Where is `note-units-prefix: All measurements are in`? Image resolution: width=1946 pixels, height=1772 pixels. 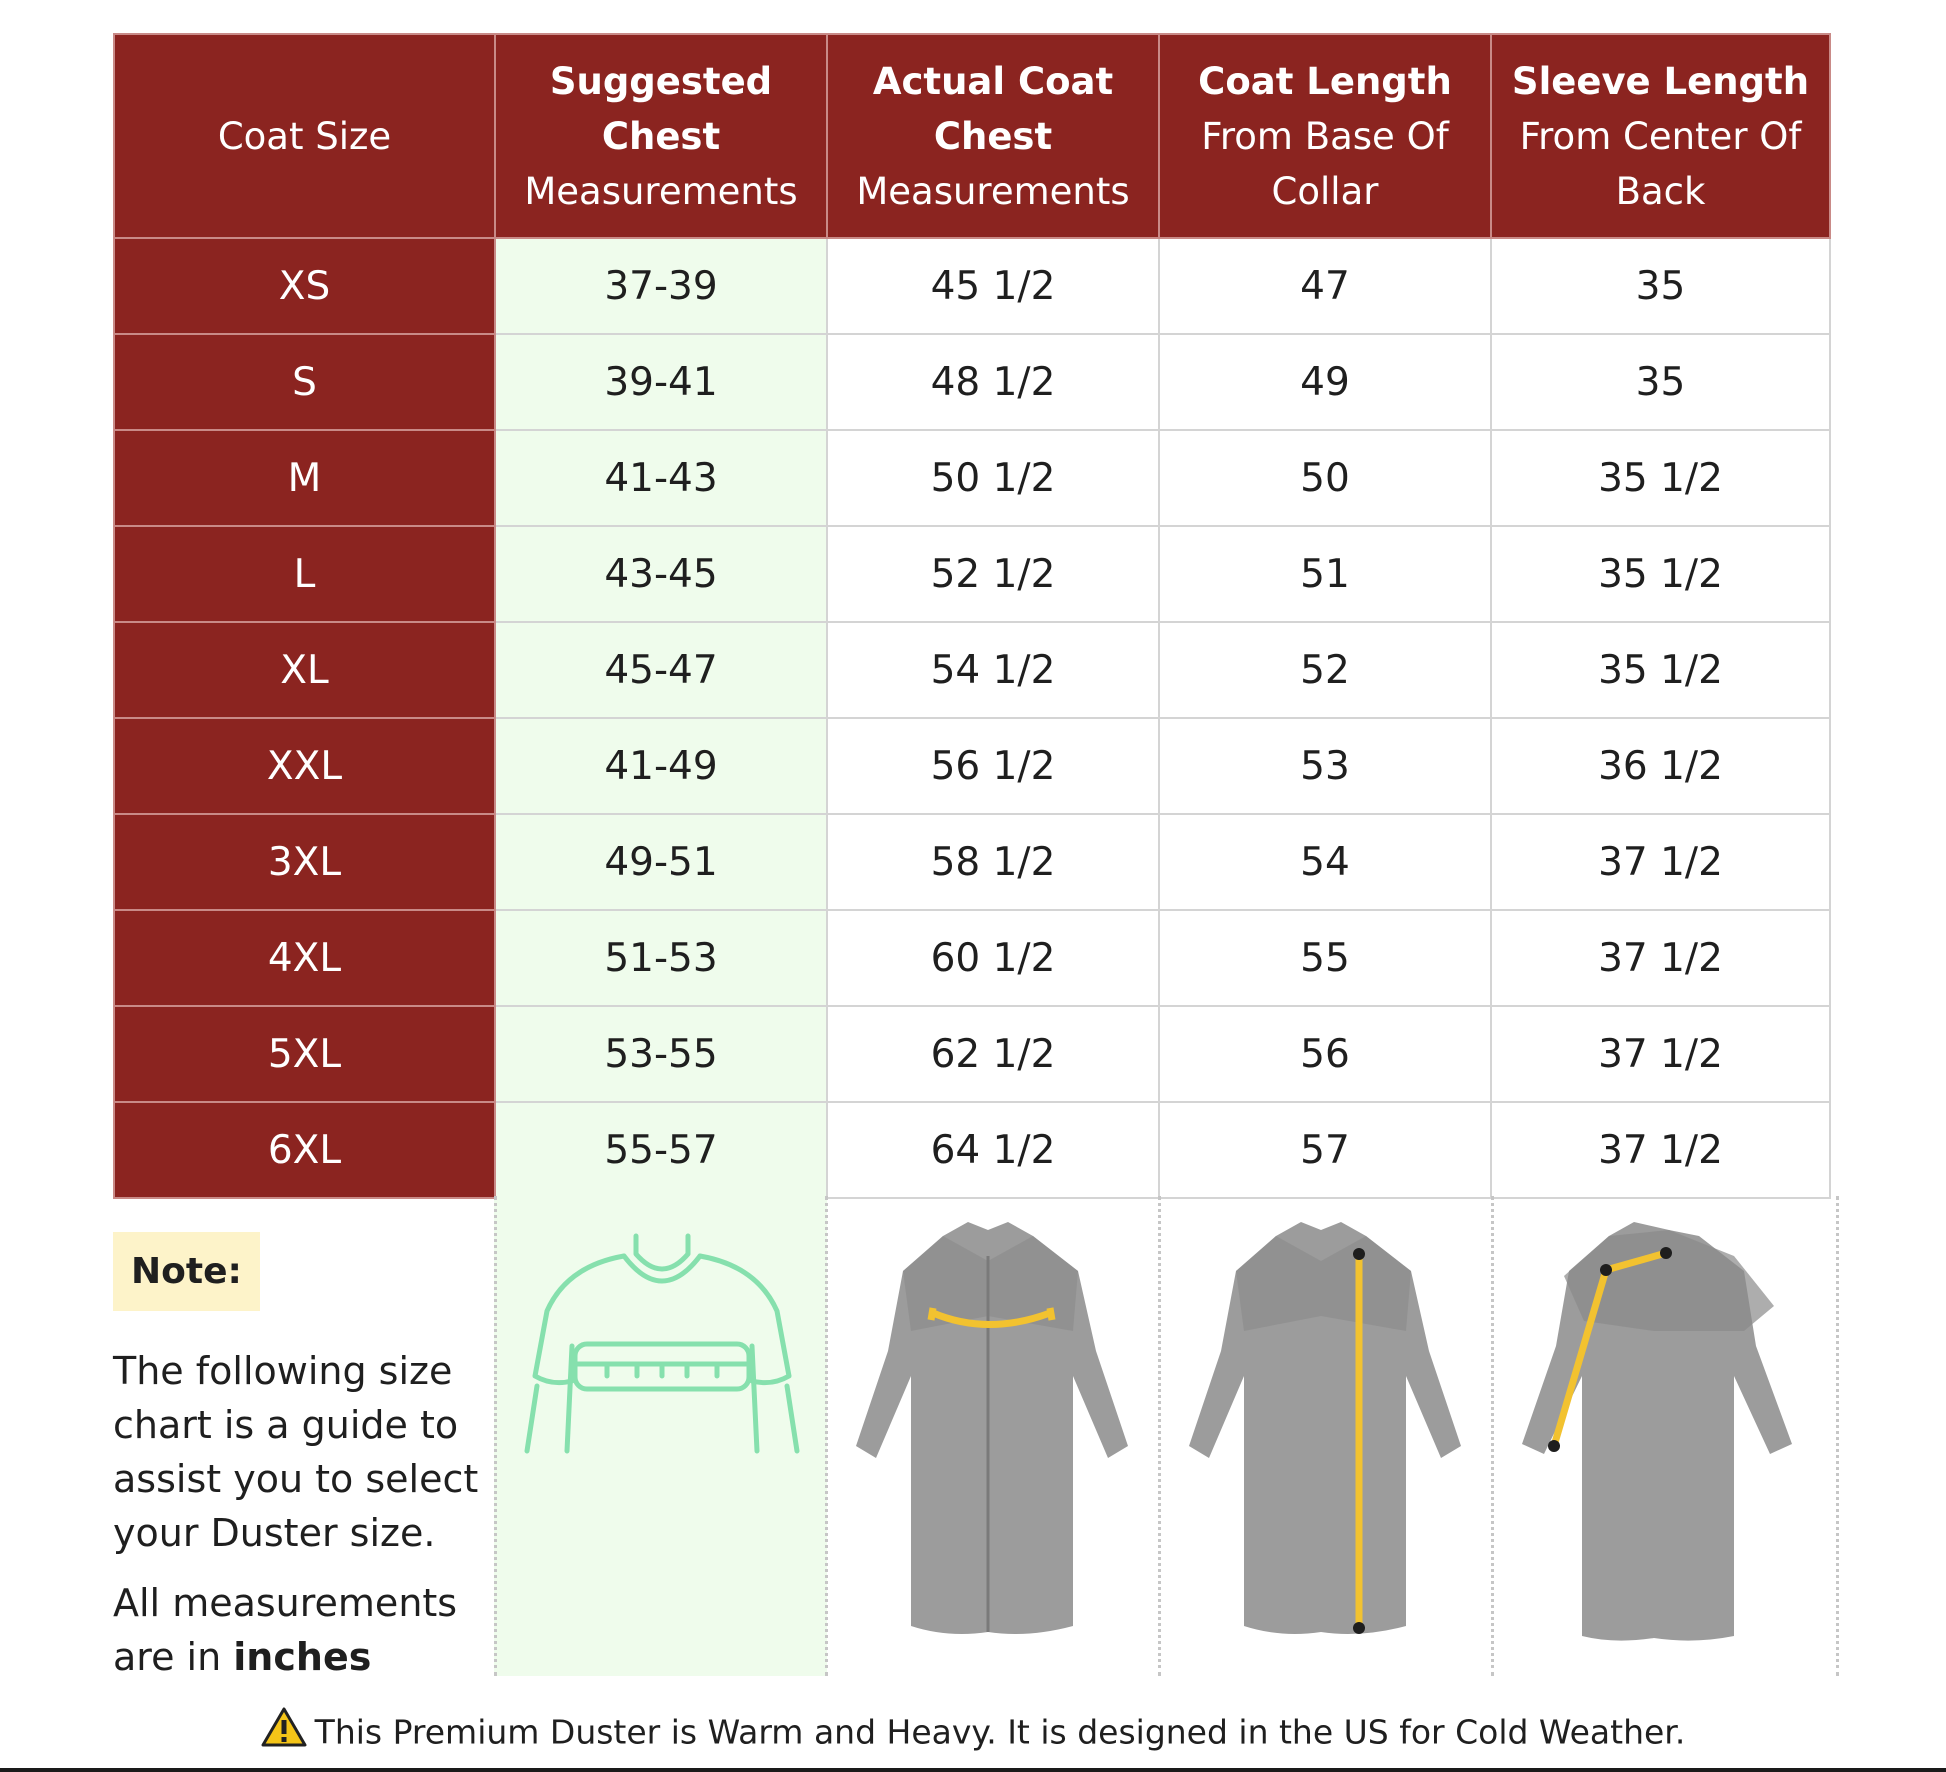
note-units-prefix: All measurements are in is located at coordinates (285, 1630).